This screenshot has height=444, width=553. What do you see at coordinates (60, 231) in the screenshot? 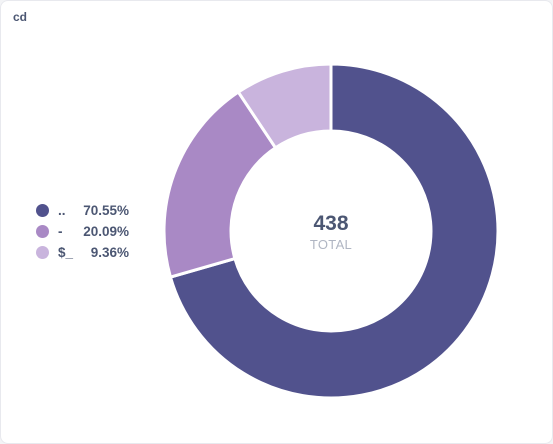
I see `legend-label: -` at bounding box center [60, 231].